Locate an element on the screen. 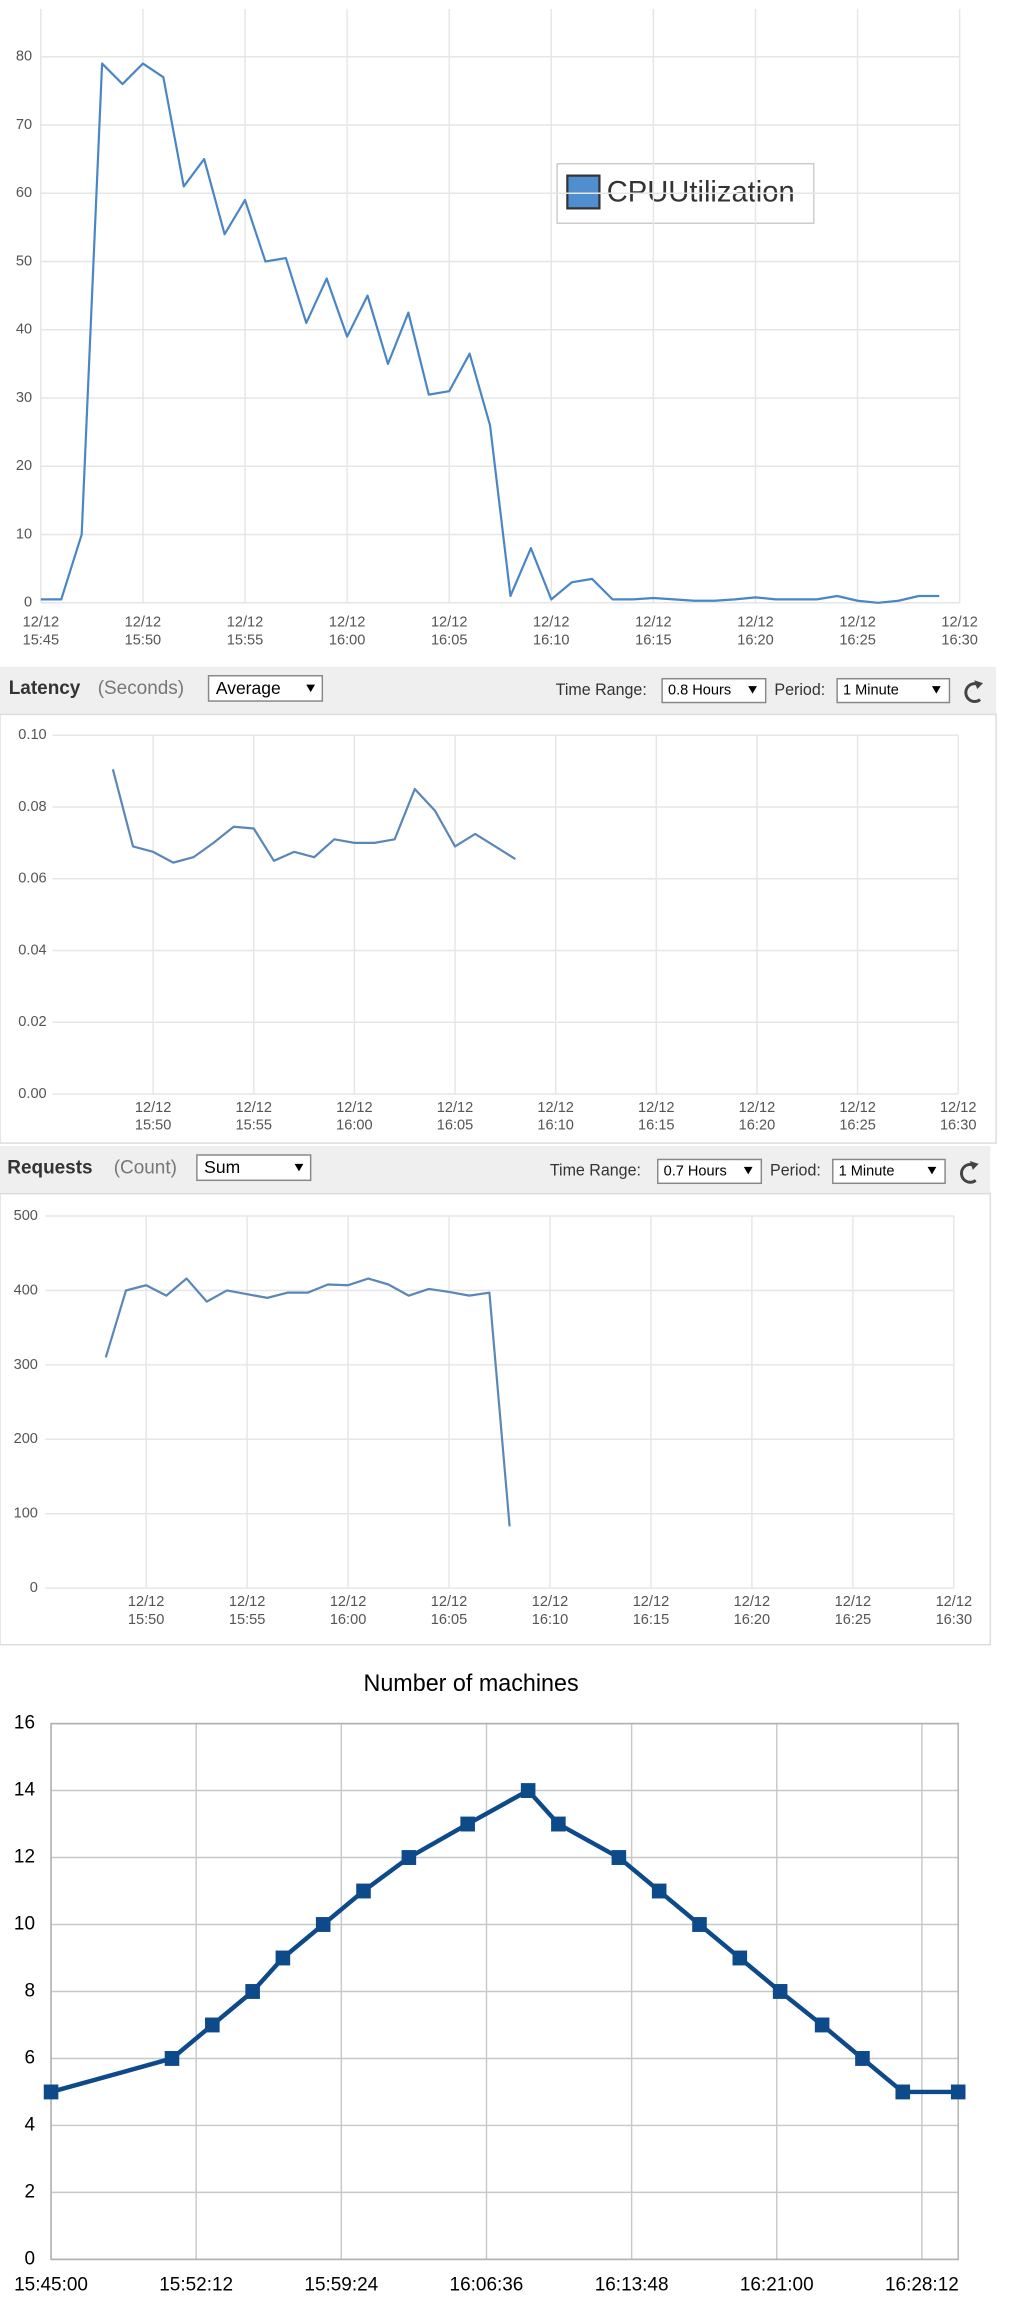  y-tick-label: 4 is located at coordinates (29, 2124).